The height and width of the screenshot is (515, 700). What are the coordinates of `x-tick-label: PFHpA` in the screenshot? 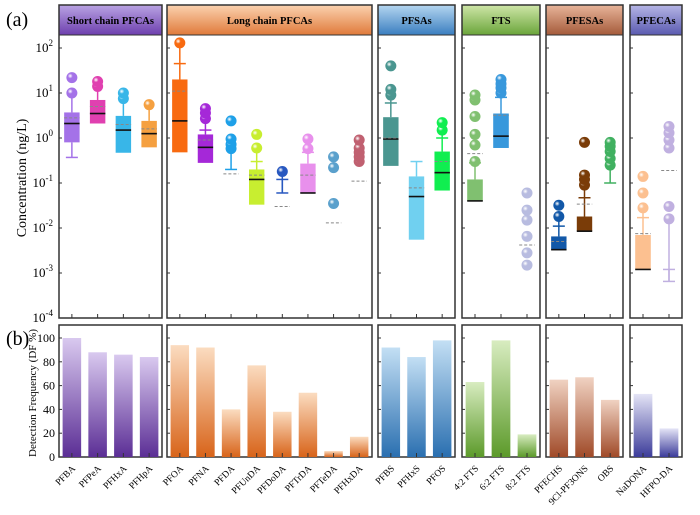 It's located at (142, 478).